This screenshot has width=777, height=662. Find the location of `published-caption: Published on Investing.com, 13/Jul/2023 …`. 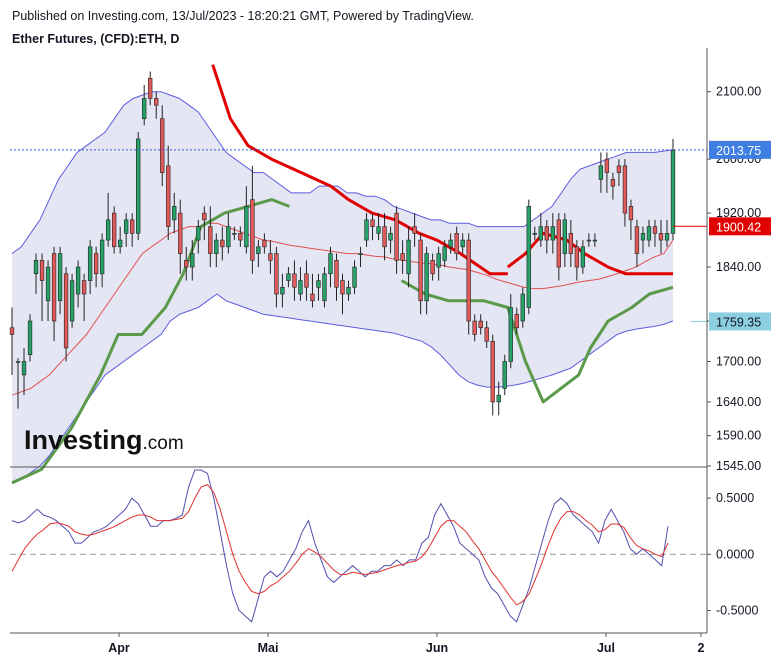

published-caption: Published on Investing.com, 13/Jul/2023 … is located at coordinates (243, 16).